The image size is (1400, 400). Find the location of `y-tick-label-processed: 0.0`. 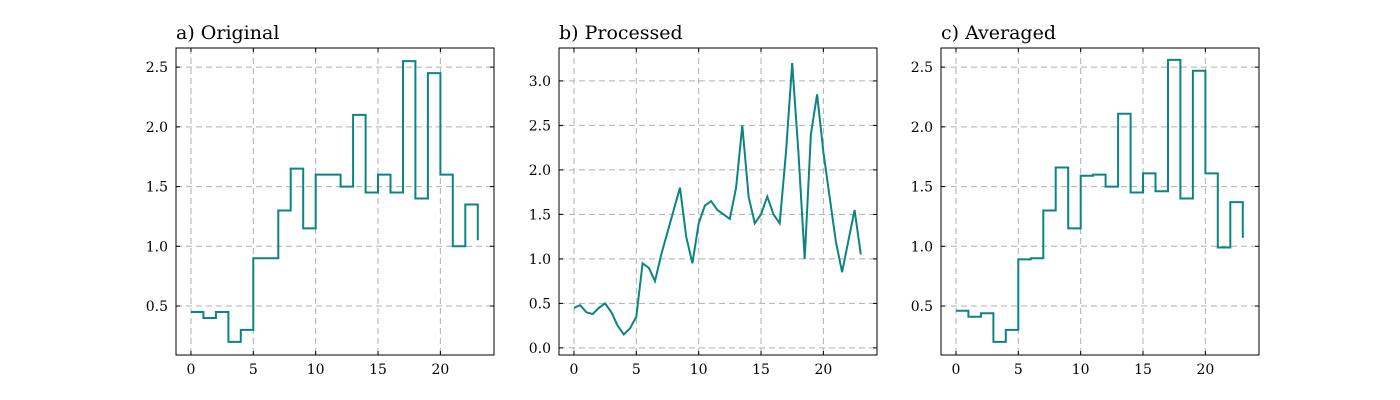

y-tick-label-processed: 0.0 is located at coordinates (540, 349).